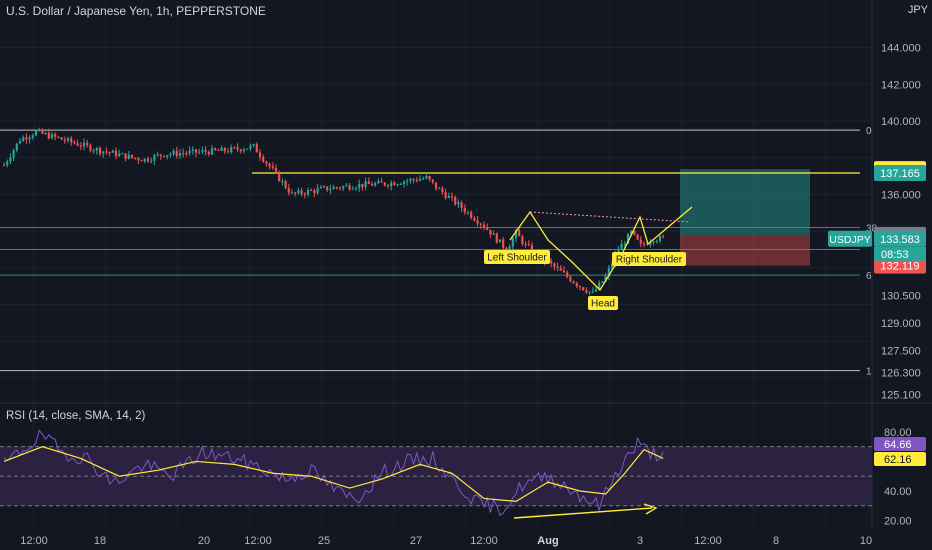 The image size is (932, 550). I want to click on price-axis-tick: 132.119, so click(900, 267).